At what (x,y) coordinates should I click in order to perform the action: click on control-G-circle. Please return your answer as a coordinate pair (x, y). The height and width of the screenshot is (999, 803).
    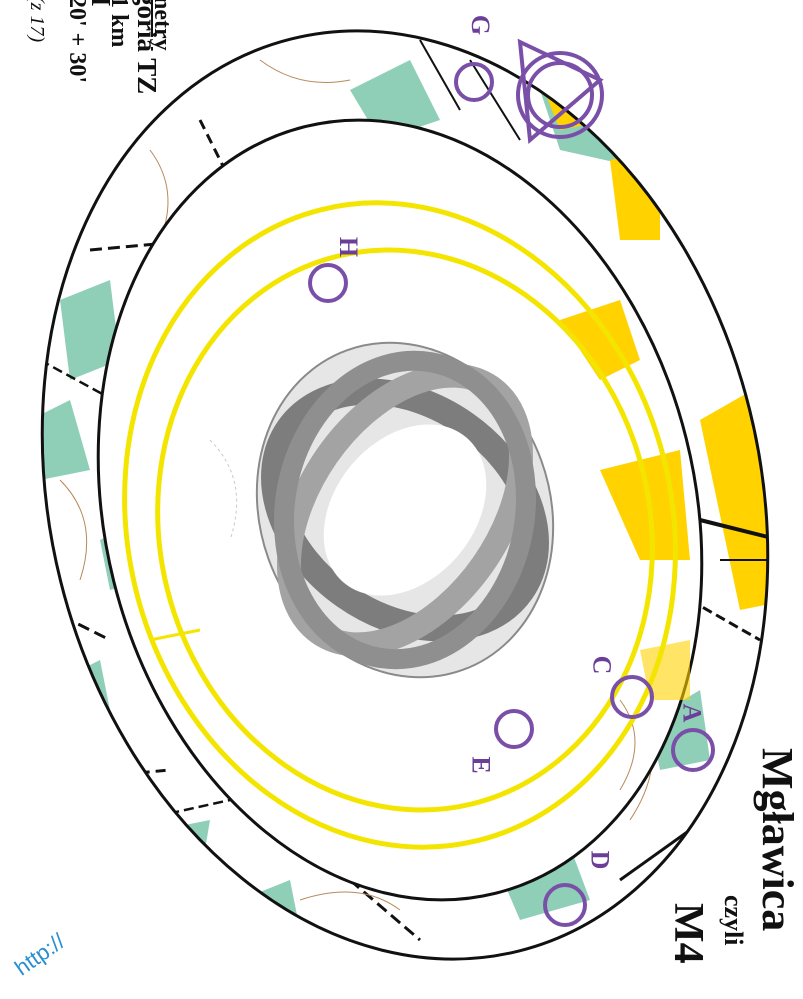
    Looking at the image, I should click on (474, 82).